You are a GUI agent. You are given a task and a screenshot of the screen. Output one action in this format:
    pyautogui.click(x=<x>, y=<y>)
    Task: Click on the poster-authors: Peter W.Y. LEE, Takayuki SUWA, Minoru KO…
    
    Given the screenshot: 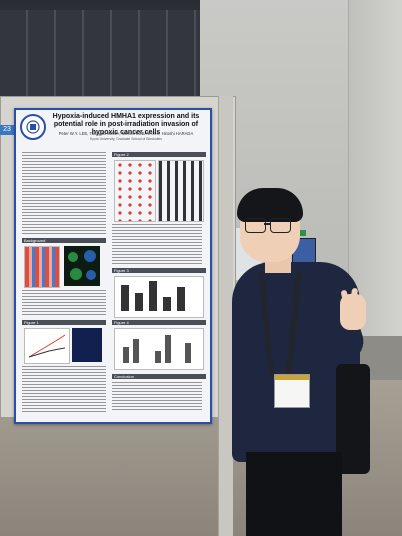 What is the action you would take?
    pyautogui.click(x=126, y=133)
    